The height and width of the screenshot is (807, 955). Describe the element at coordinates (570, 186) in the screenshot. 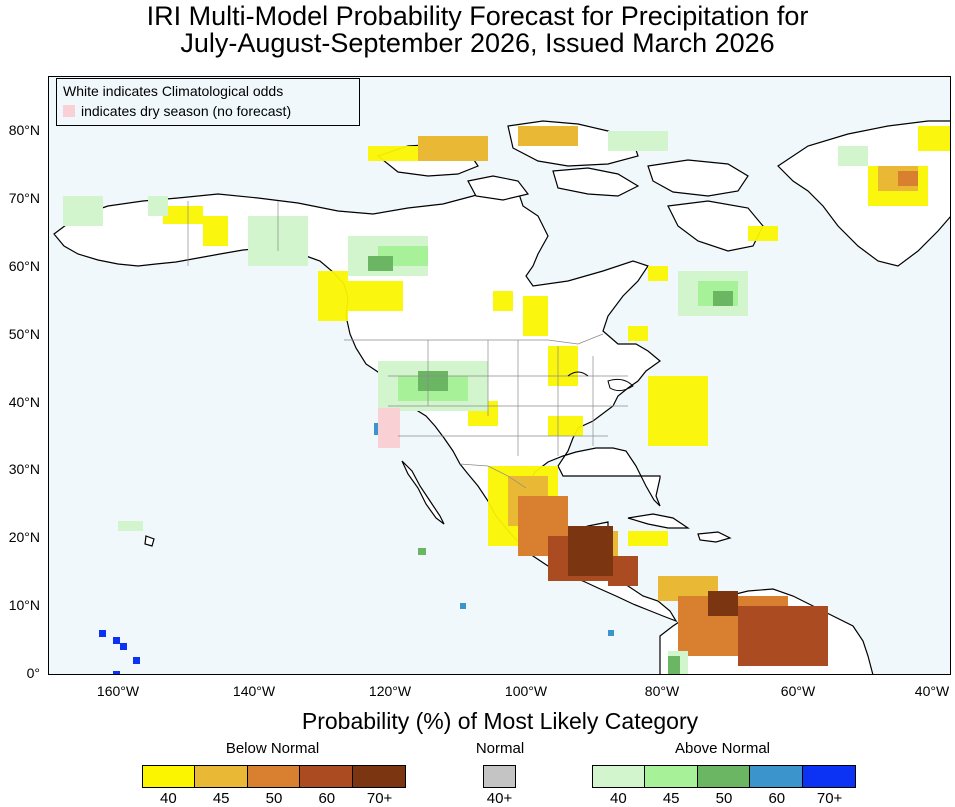

I see `arctic-islands` at that location.